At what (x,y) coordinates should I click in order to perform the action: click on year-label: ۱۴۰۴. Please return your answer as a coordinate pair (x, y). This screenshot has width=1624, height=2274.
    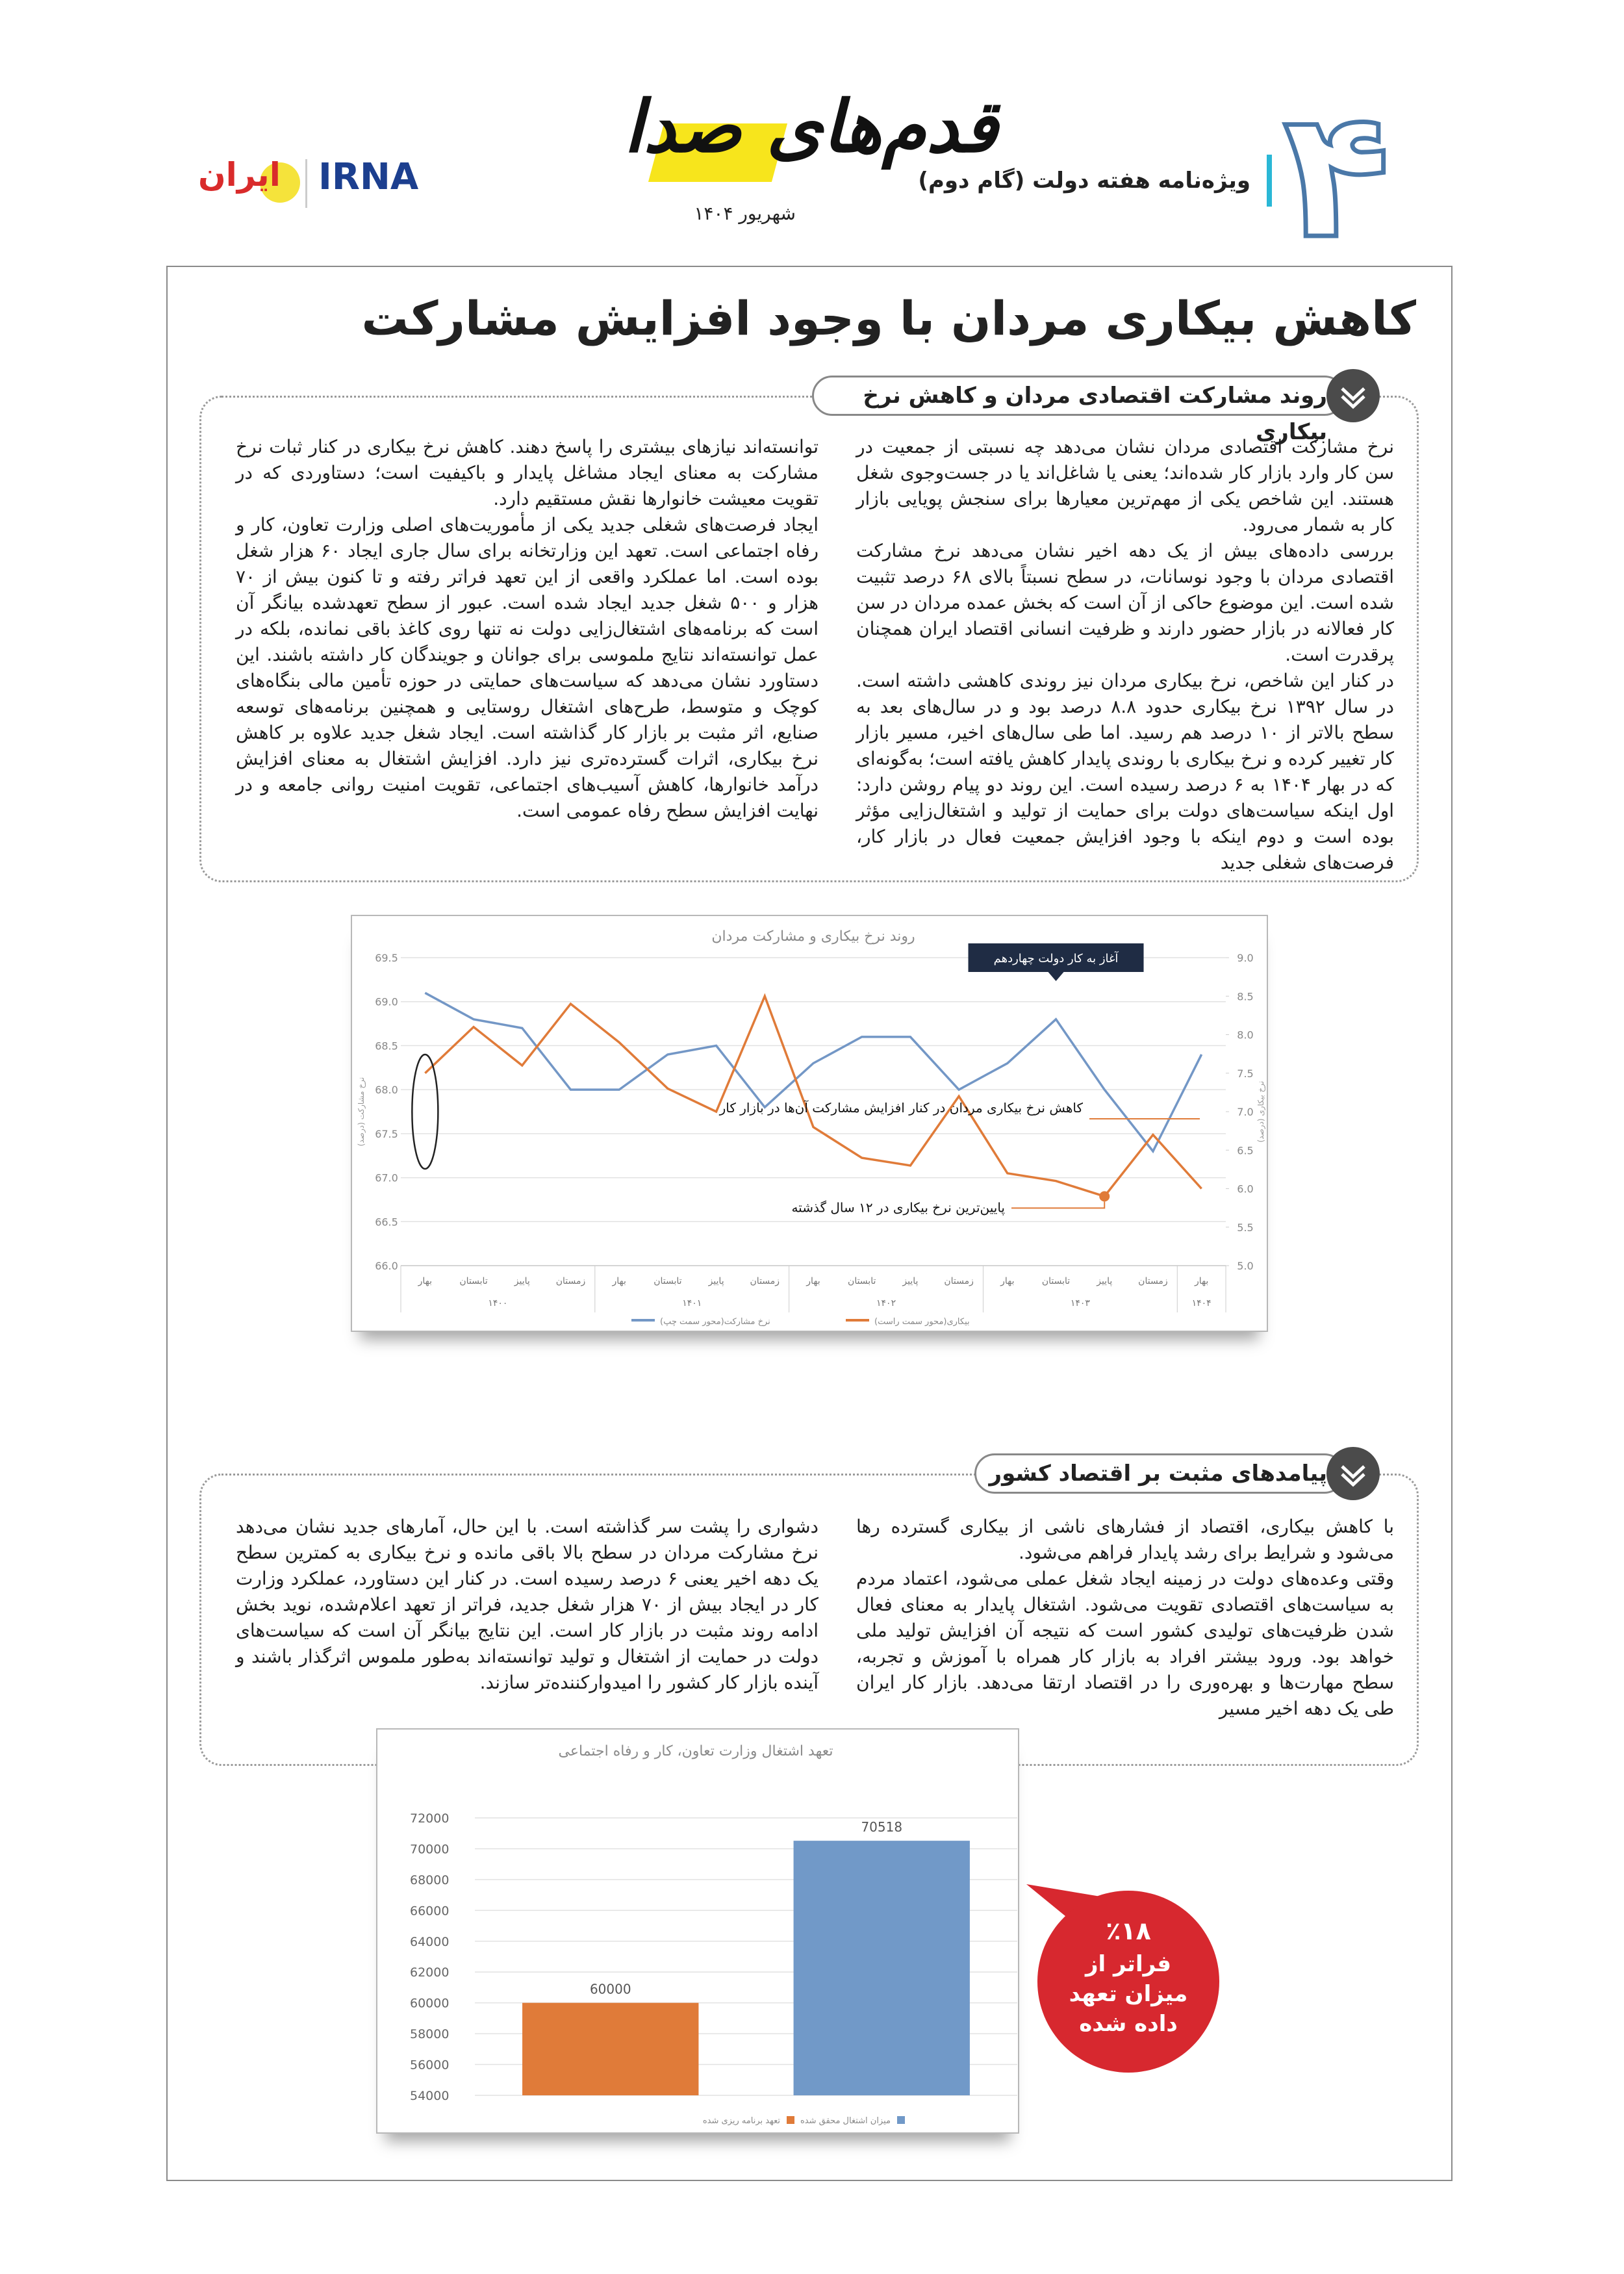
    Looking at the image, I should click on (1202, 1303).